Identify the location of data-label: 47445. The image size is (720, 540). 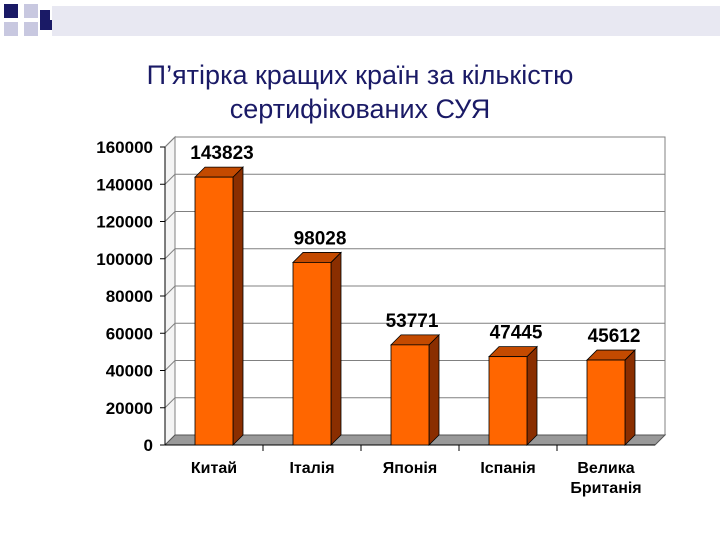
(516, 333).